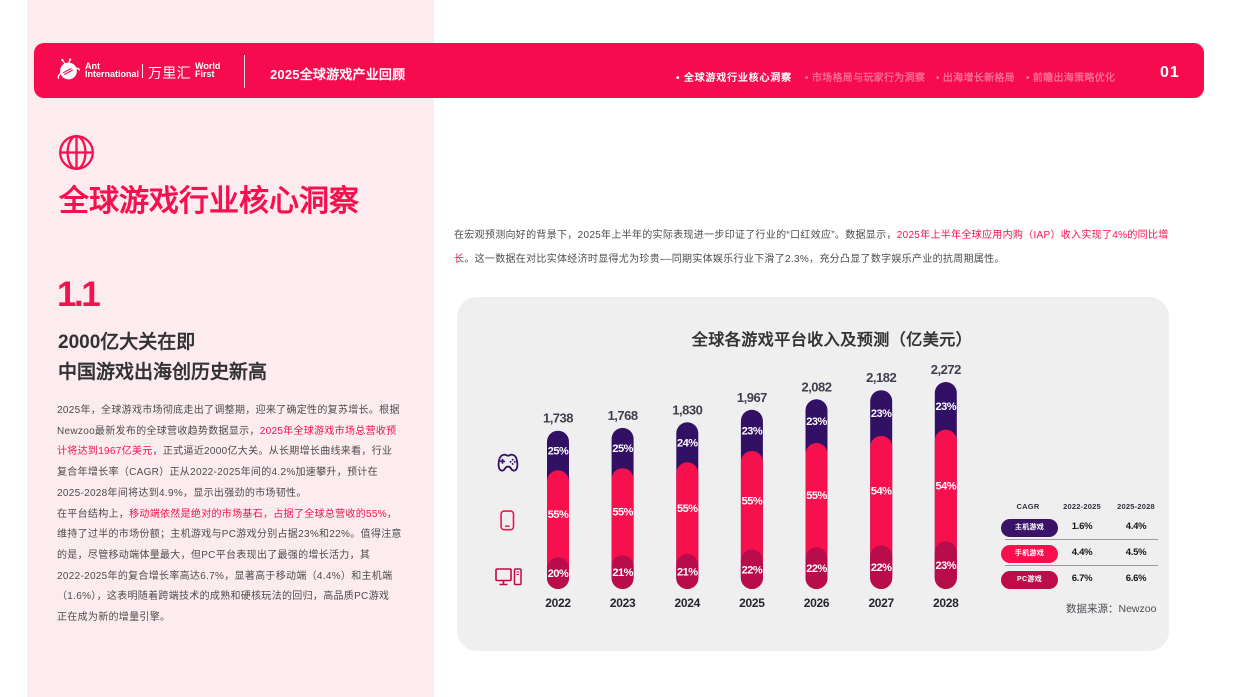 This screenshot has height=697, width=1240. Describe the element at coordinates (946, 603) in the screenshot. I see `svg-text: 2028` at that location.